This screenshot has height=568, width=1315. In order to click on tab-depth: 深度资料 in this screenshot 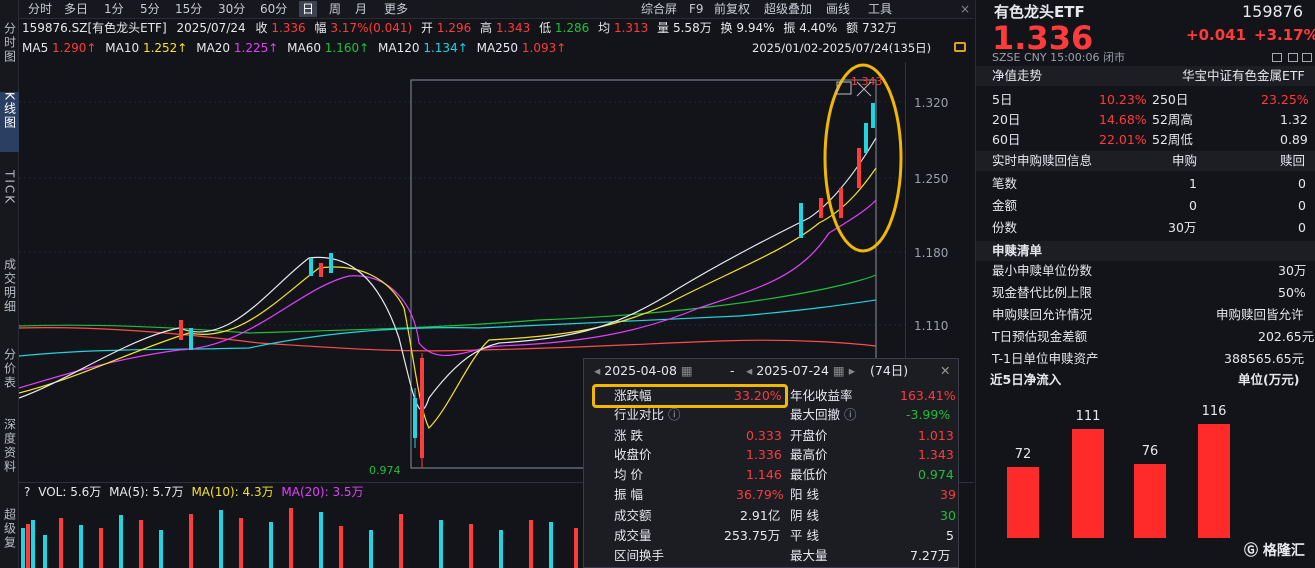, I will do `click(9, 446)`.